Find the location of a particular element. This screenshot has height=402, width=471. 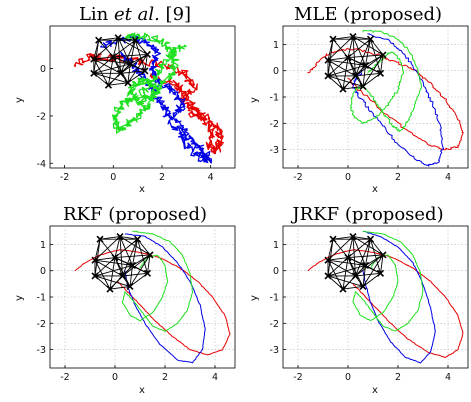

x-tick-label: 2 is located at coordinates (398, 377).